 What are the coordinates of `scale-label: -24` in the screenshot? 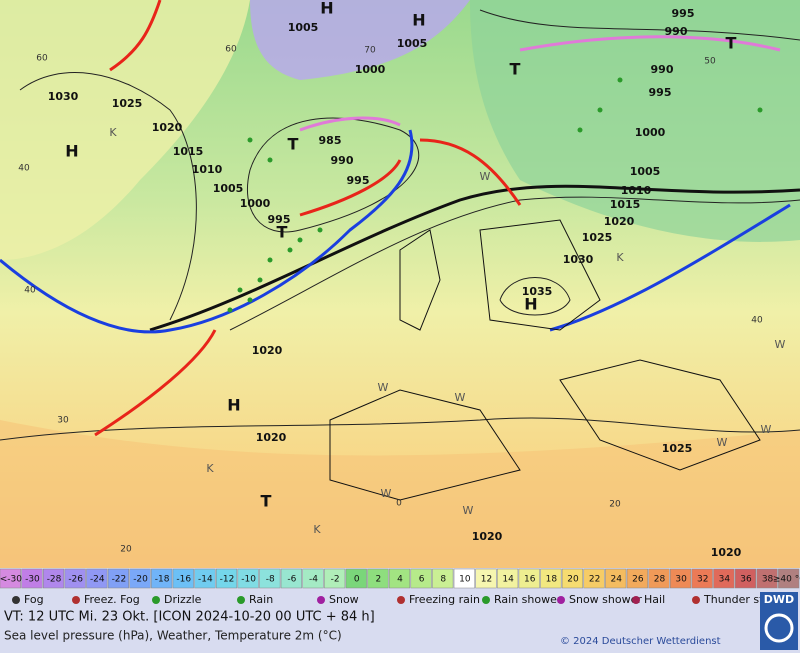 It's located at (97, 580).